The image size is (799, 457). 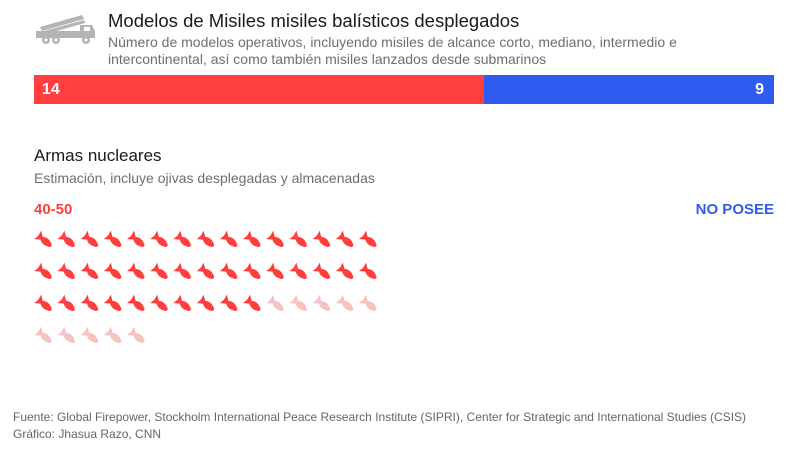 I want to click on bomb-pictogram, so click(x=205, y=286).